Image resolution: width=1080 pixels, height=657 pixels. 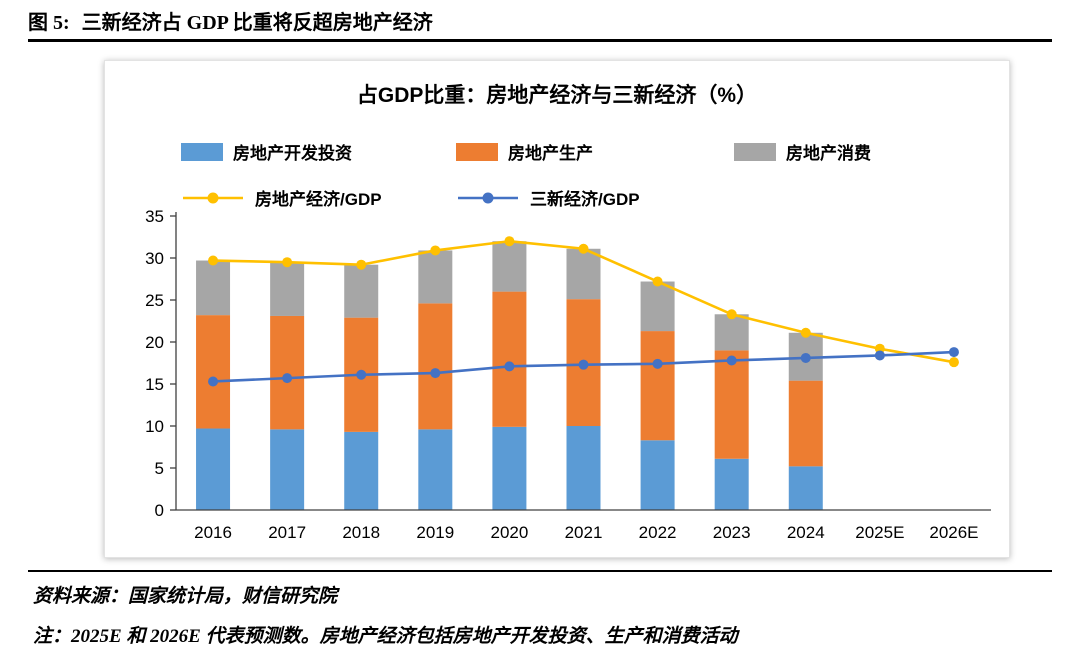 I want to click on svg-text: 2021, so click(x=584, y=532).